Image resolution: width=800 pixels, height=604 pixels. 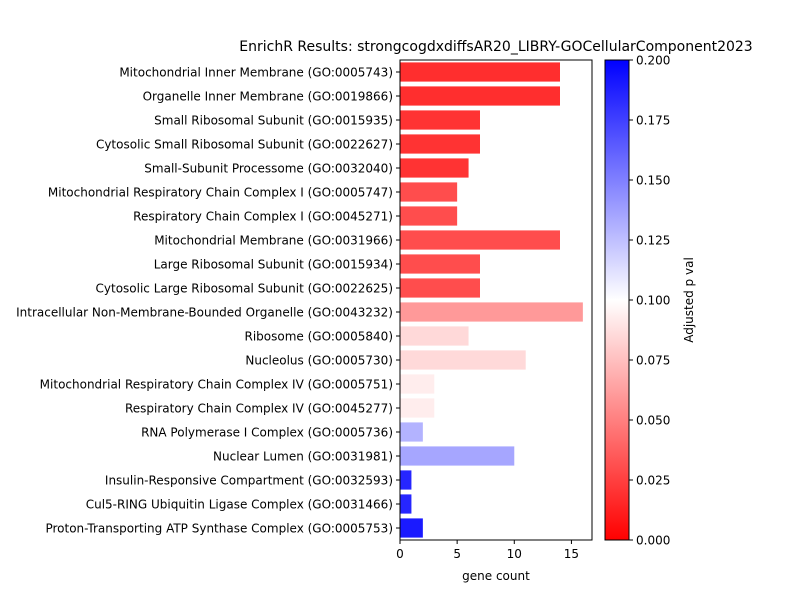 What do you see at coordinates (653, 361) in the screenshot?
I see `colorbar-tick-label: 0.075` at bounding box center [653, 361].